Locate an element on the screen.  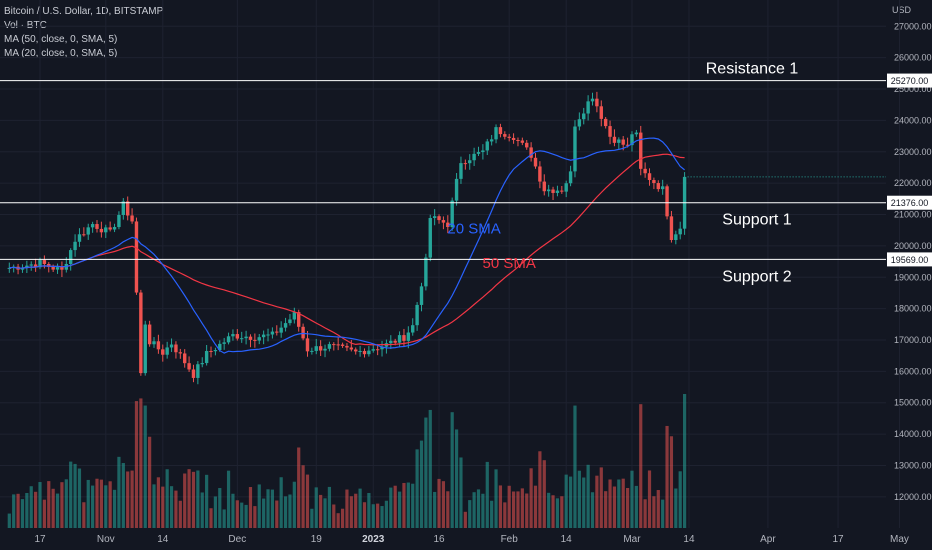
price-tick-label: 25000.00 is located at coordinates (913, 89).